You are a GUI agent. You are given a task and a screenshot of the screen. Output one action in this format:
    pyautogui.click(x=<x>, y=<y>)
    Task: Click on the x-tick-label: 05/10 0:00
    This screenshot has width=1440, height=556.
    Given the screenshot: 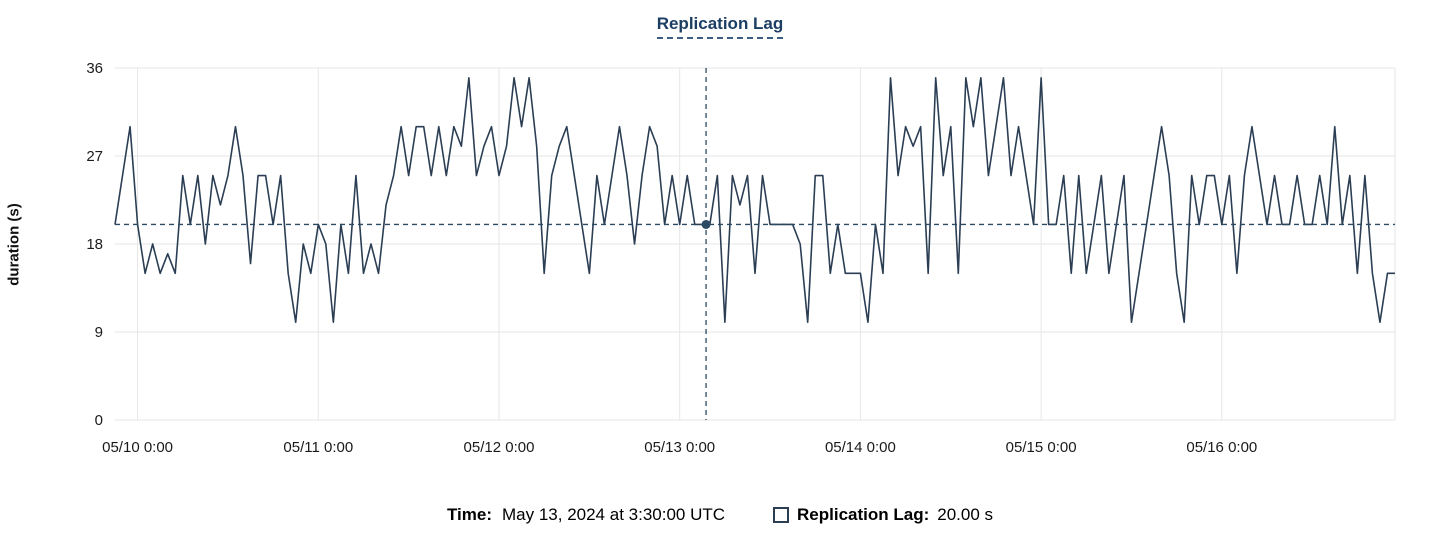 What is the action you would take?
    pyautogui.click(x=137, y=447)
    